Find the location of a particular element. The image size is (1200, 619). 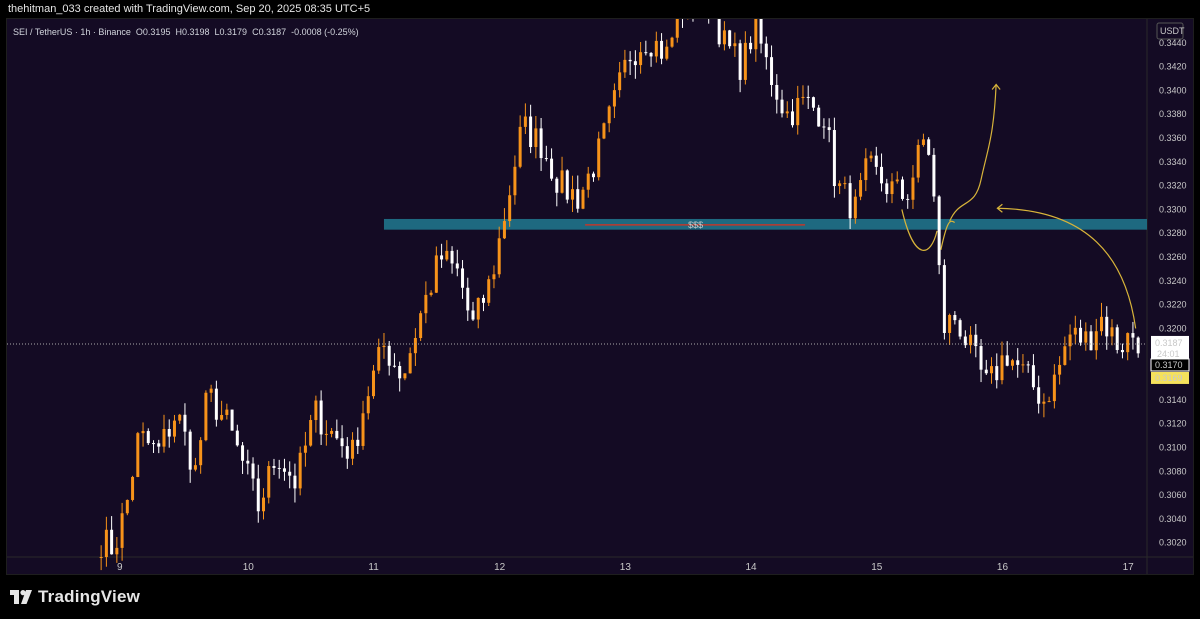

currency-badge is located at coordinates (1170, 31).